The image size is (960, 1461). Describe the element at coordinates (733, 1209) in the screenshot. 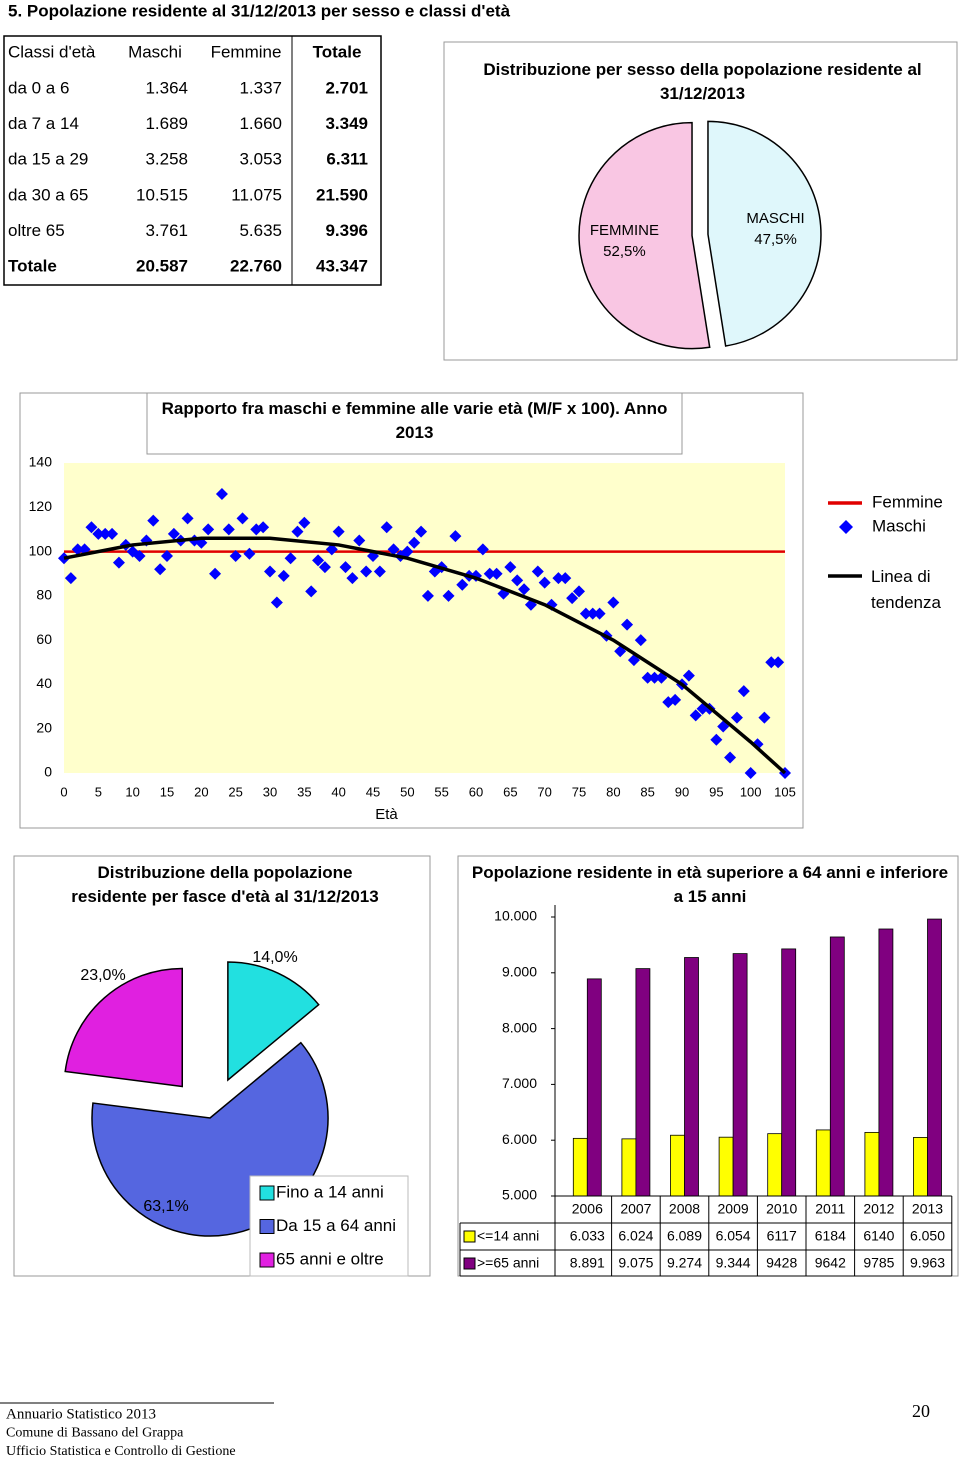

I see `category-label: 2009` at that location.